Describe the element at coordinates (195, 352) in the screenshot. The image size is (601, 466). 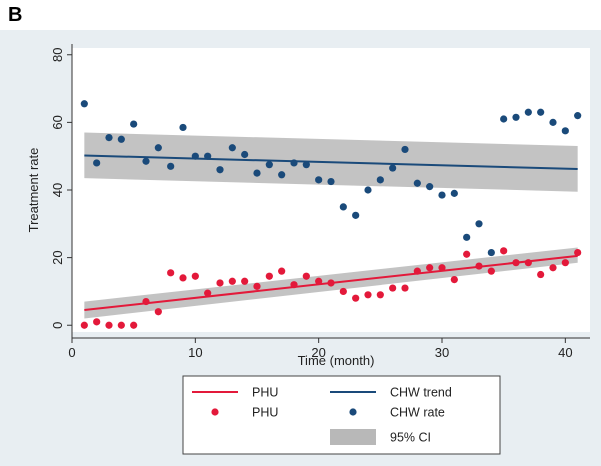
I see `x-tick-label: 10` at that location.